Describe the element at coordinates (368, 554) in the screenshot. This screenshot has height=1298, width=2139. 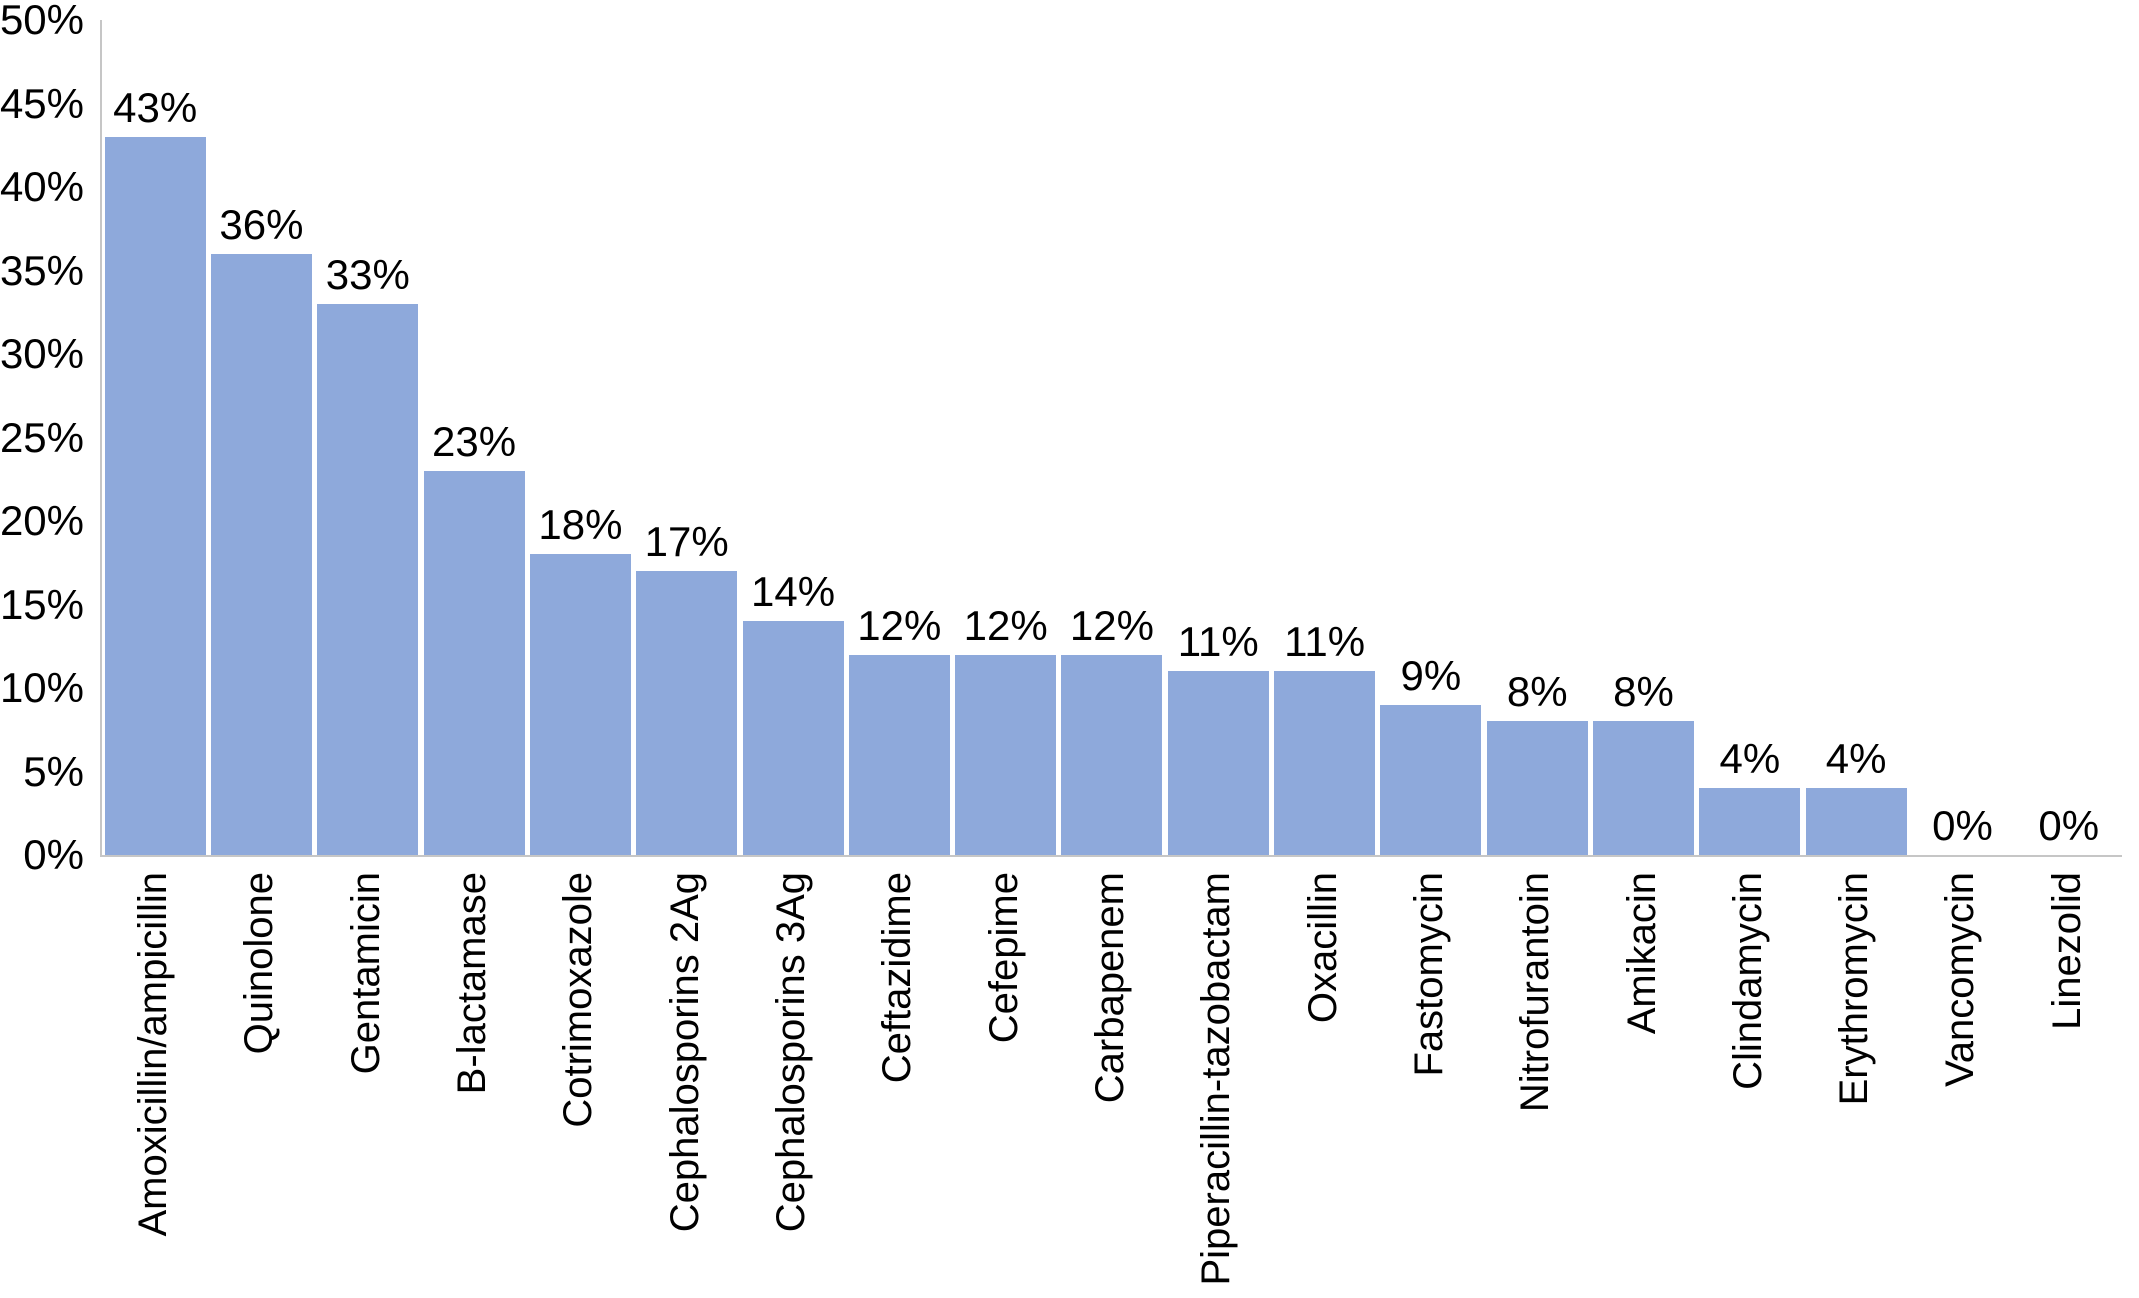
I see `bar: 33%` at that location.